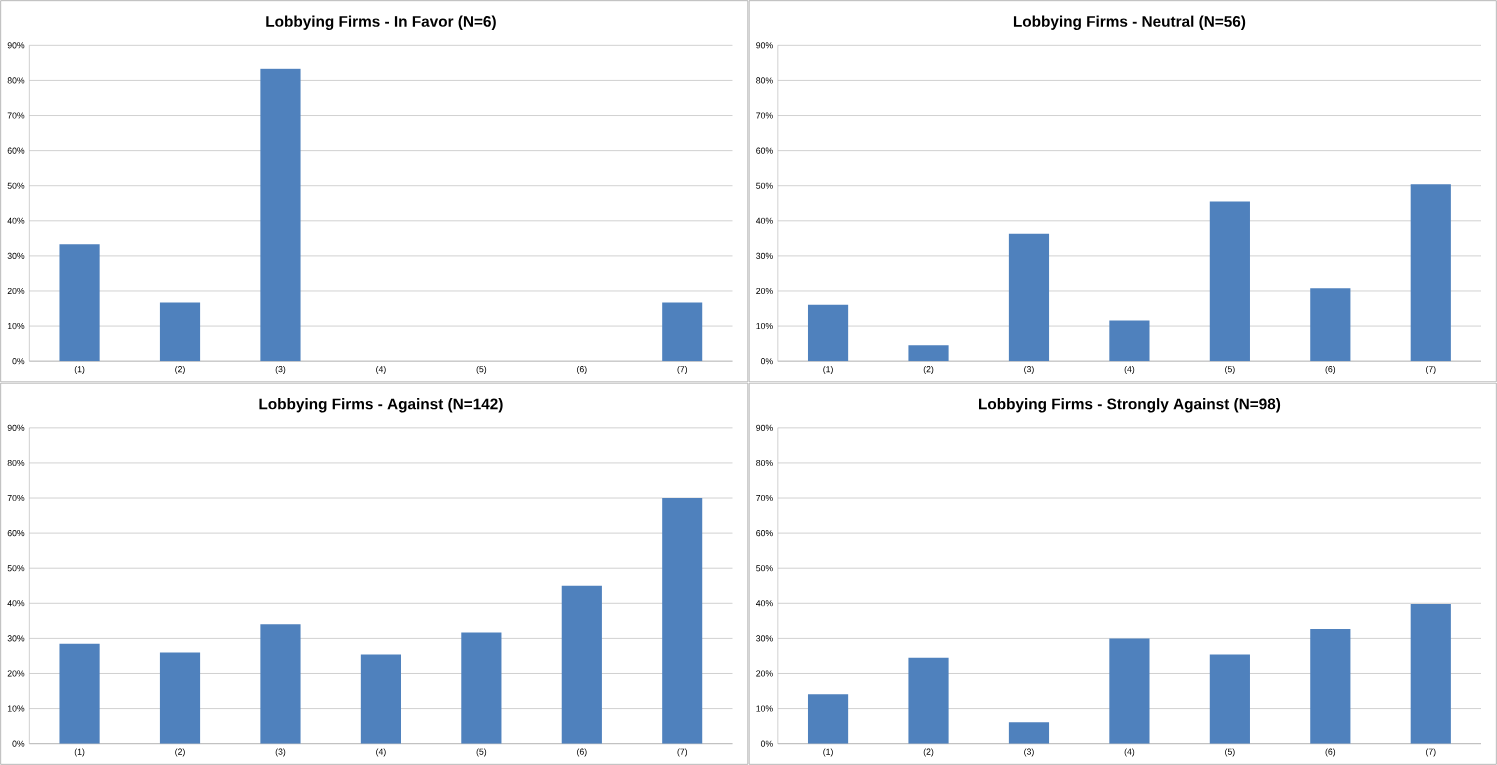 The height and width of the screenshot is (765, 1497). I want to click on chart-title: Lobbying Firms - Neutral (N=56), so click(1129, 22).